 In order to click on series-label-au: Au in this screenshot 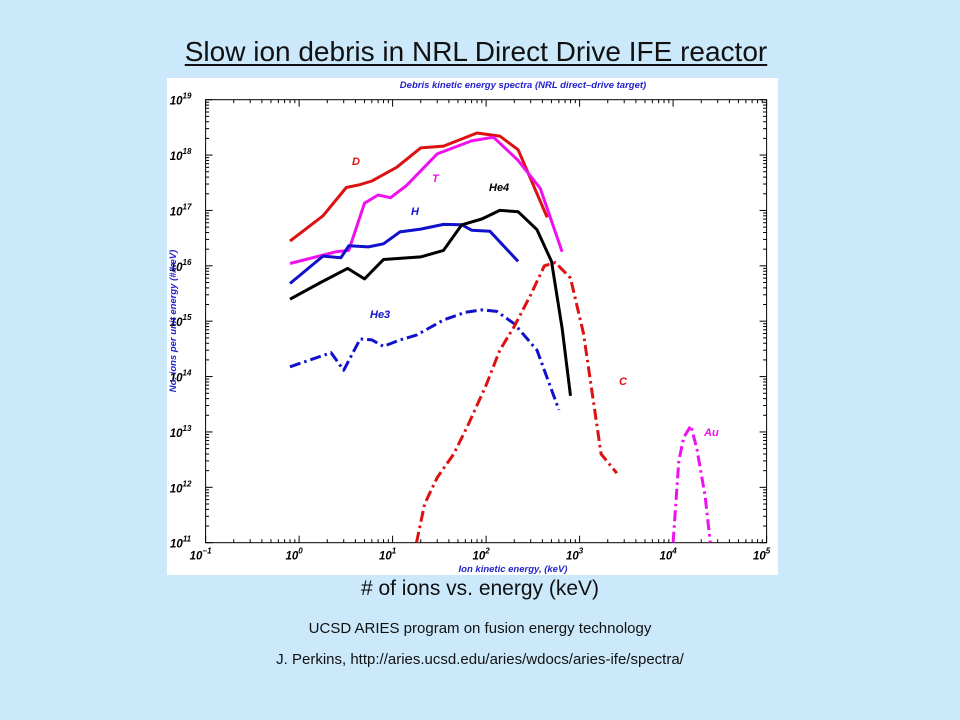, I will do `click(711, 433)`.